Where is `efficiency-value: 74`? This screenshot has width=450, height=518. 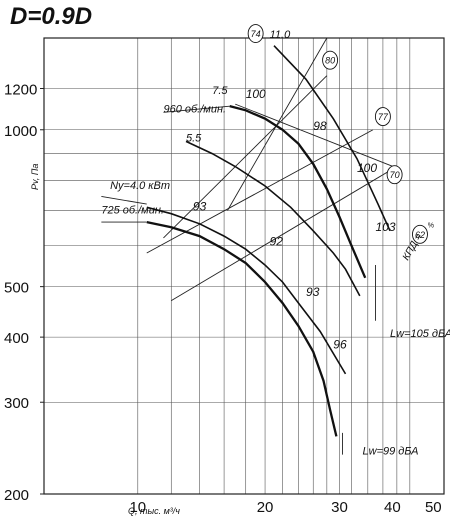
efficiency-value: 74 is located at coordinates (256, 34).